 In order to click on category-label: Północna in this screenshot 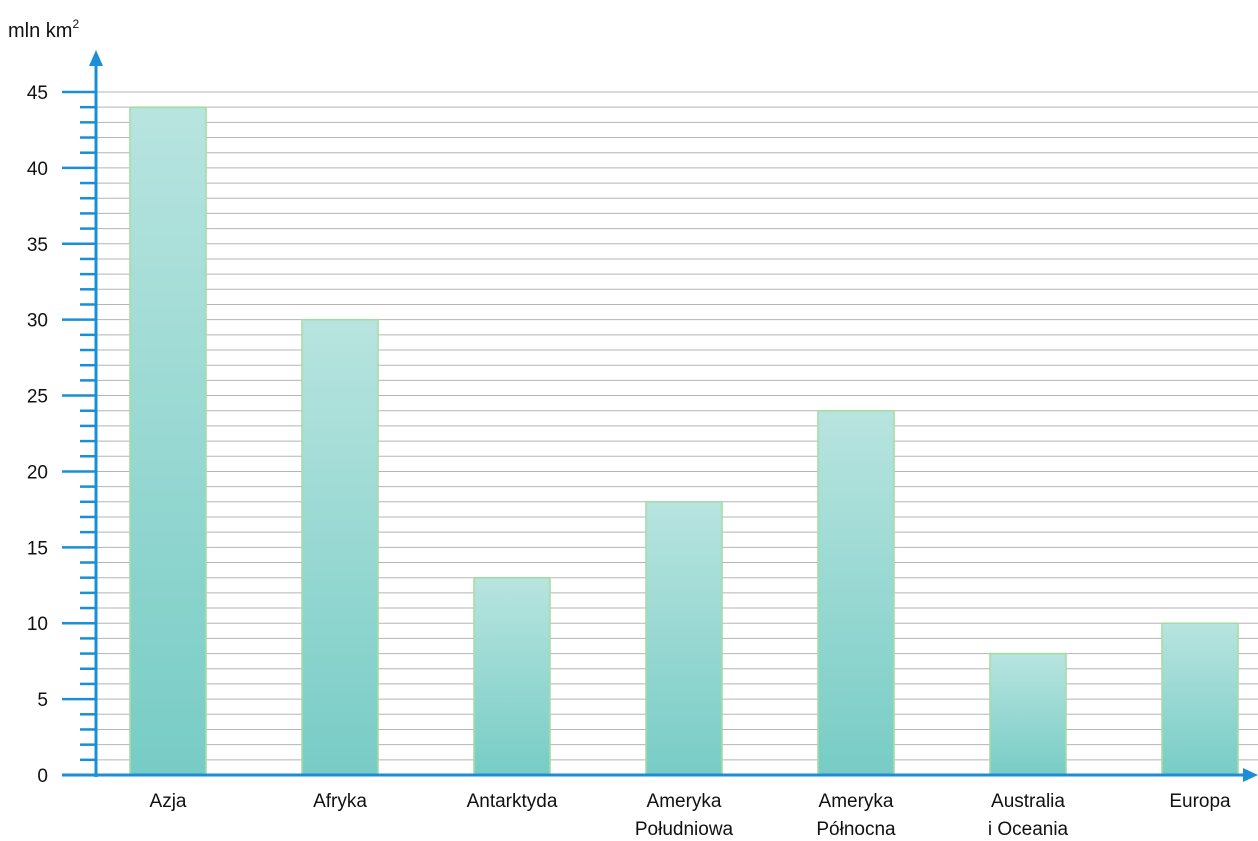, I will do `click(856, 829)`.